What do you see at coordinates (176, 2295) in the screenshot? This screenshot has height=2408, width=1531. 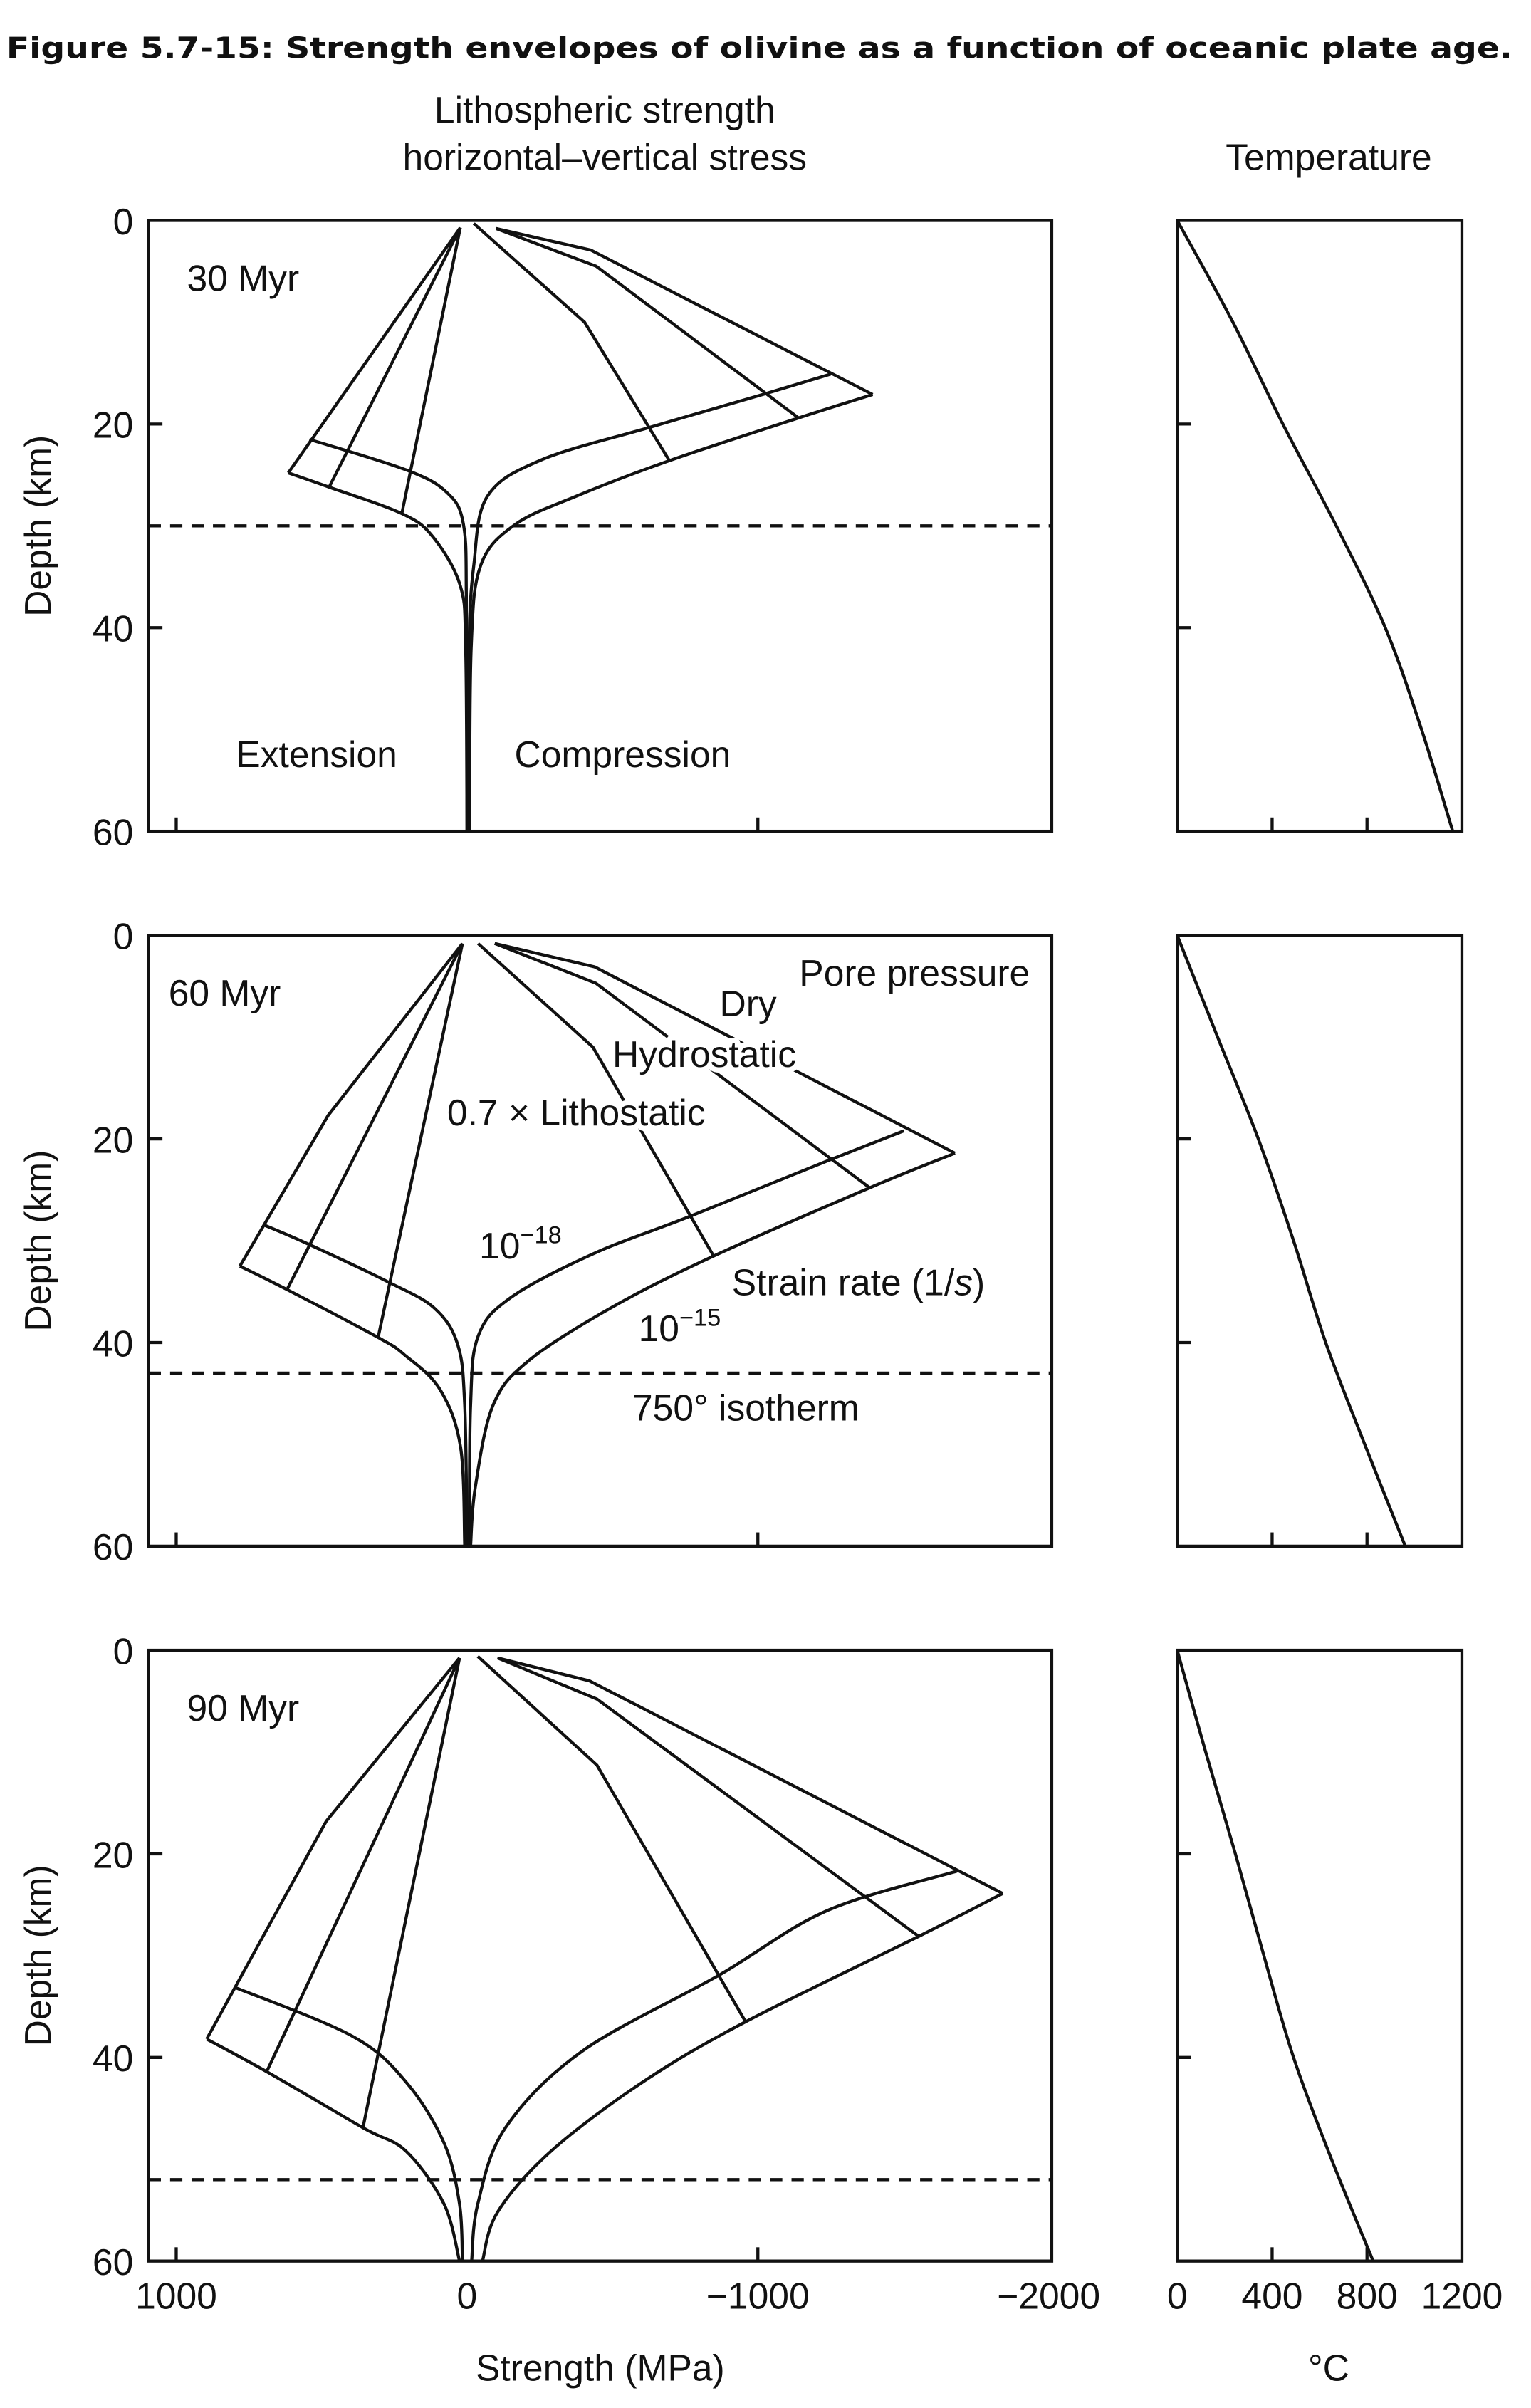 I see `strength-x-tick-label: 1000` at bounding box center [176, 2295].